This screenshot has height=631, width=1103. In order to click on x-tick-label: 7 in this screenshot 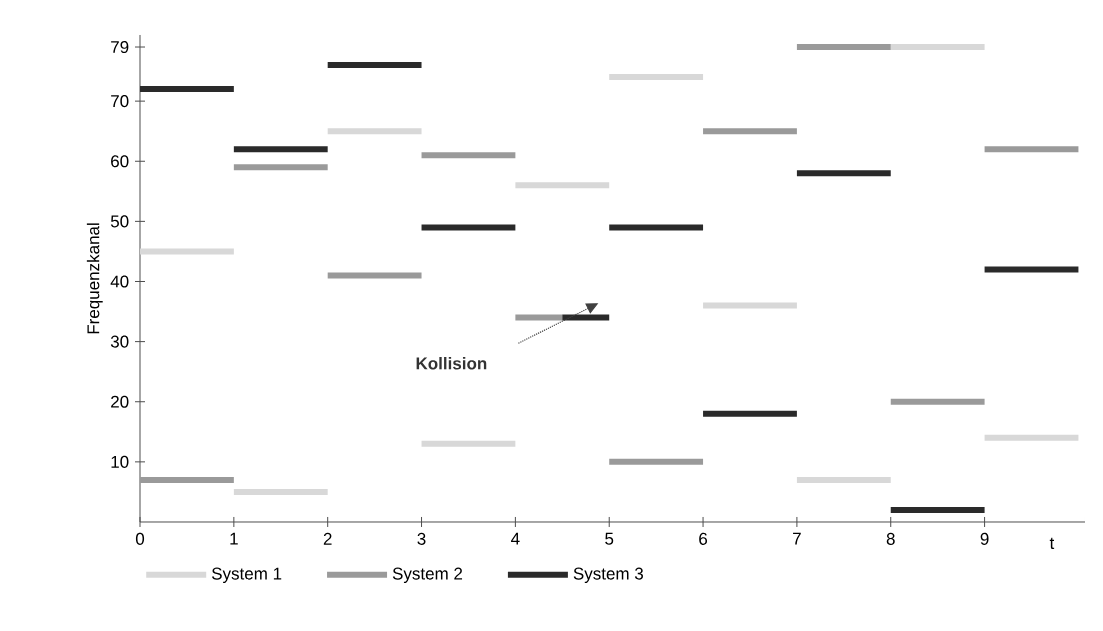, I will do `click(797, 538)`.